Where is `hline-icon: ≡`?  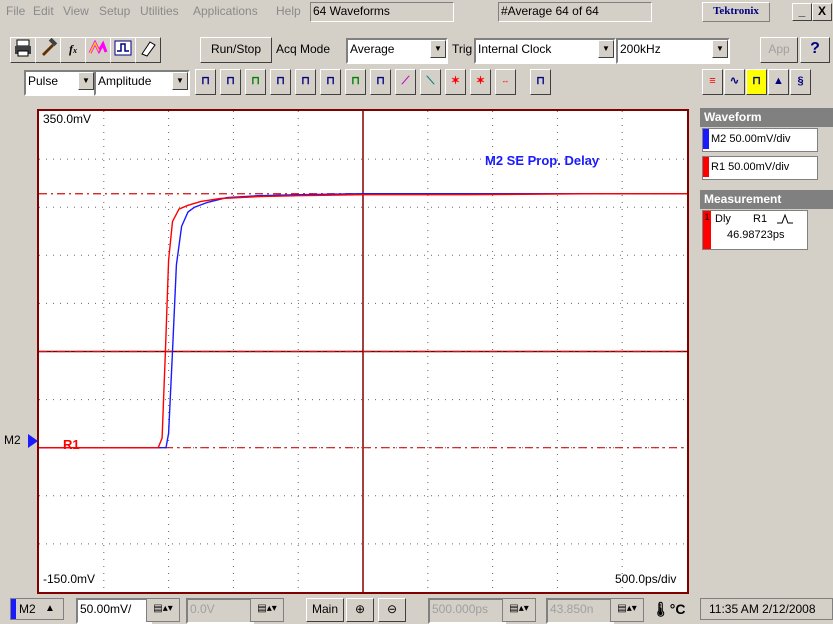
hline-icon: ≡ is located at coordinates (712, 82).